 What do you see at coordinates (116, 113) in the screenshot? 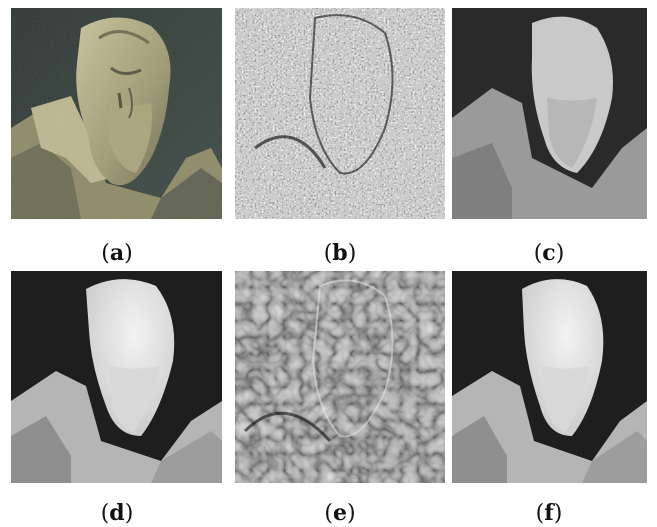
I see `panel-a-photo` at bounding box center [116, 113].